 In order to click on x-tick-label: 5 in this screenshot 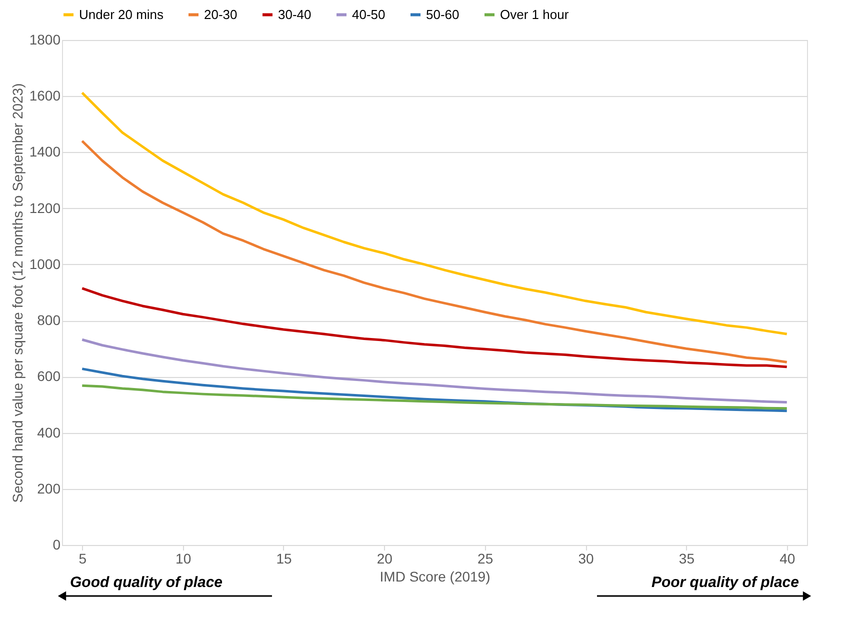, I will do `click(82, 558)`.